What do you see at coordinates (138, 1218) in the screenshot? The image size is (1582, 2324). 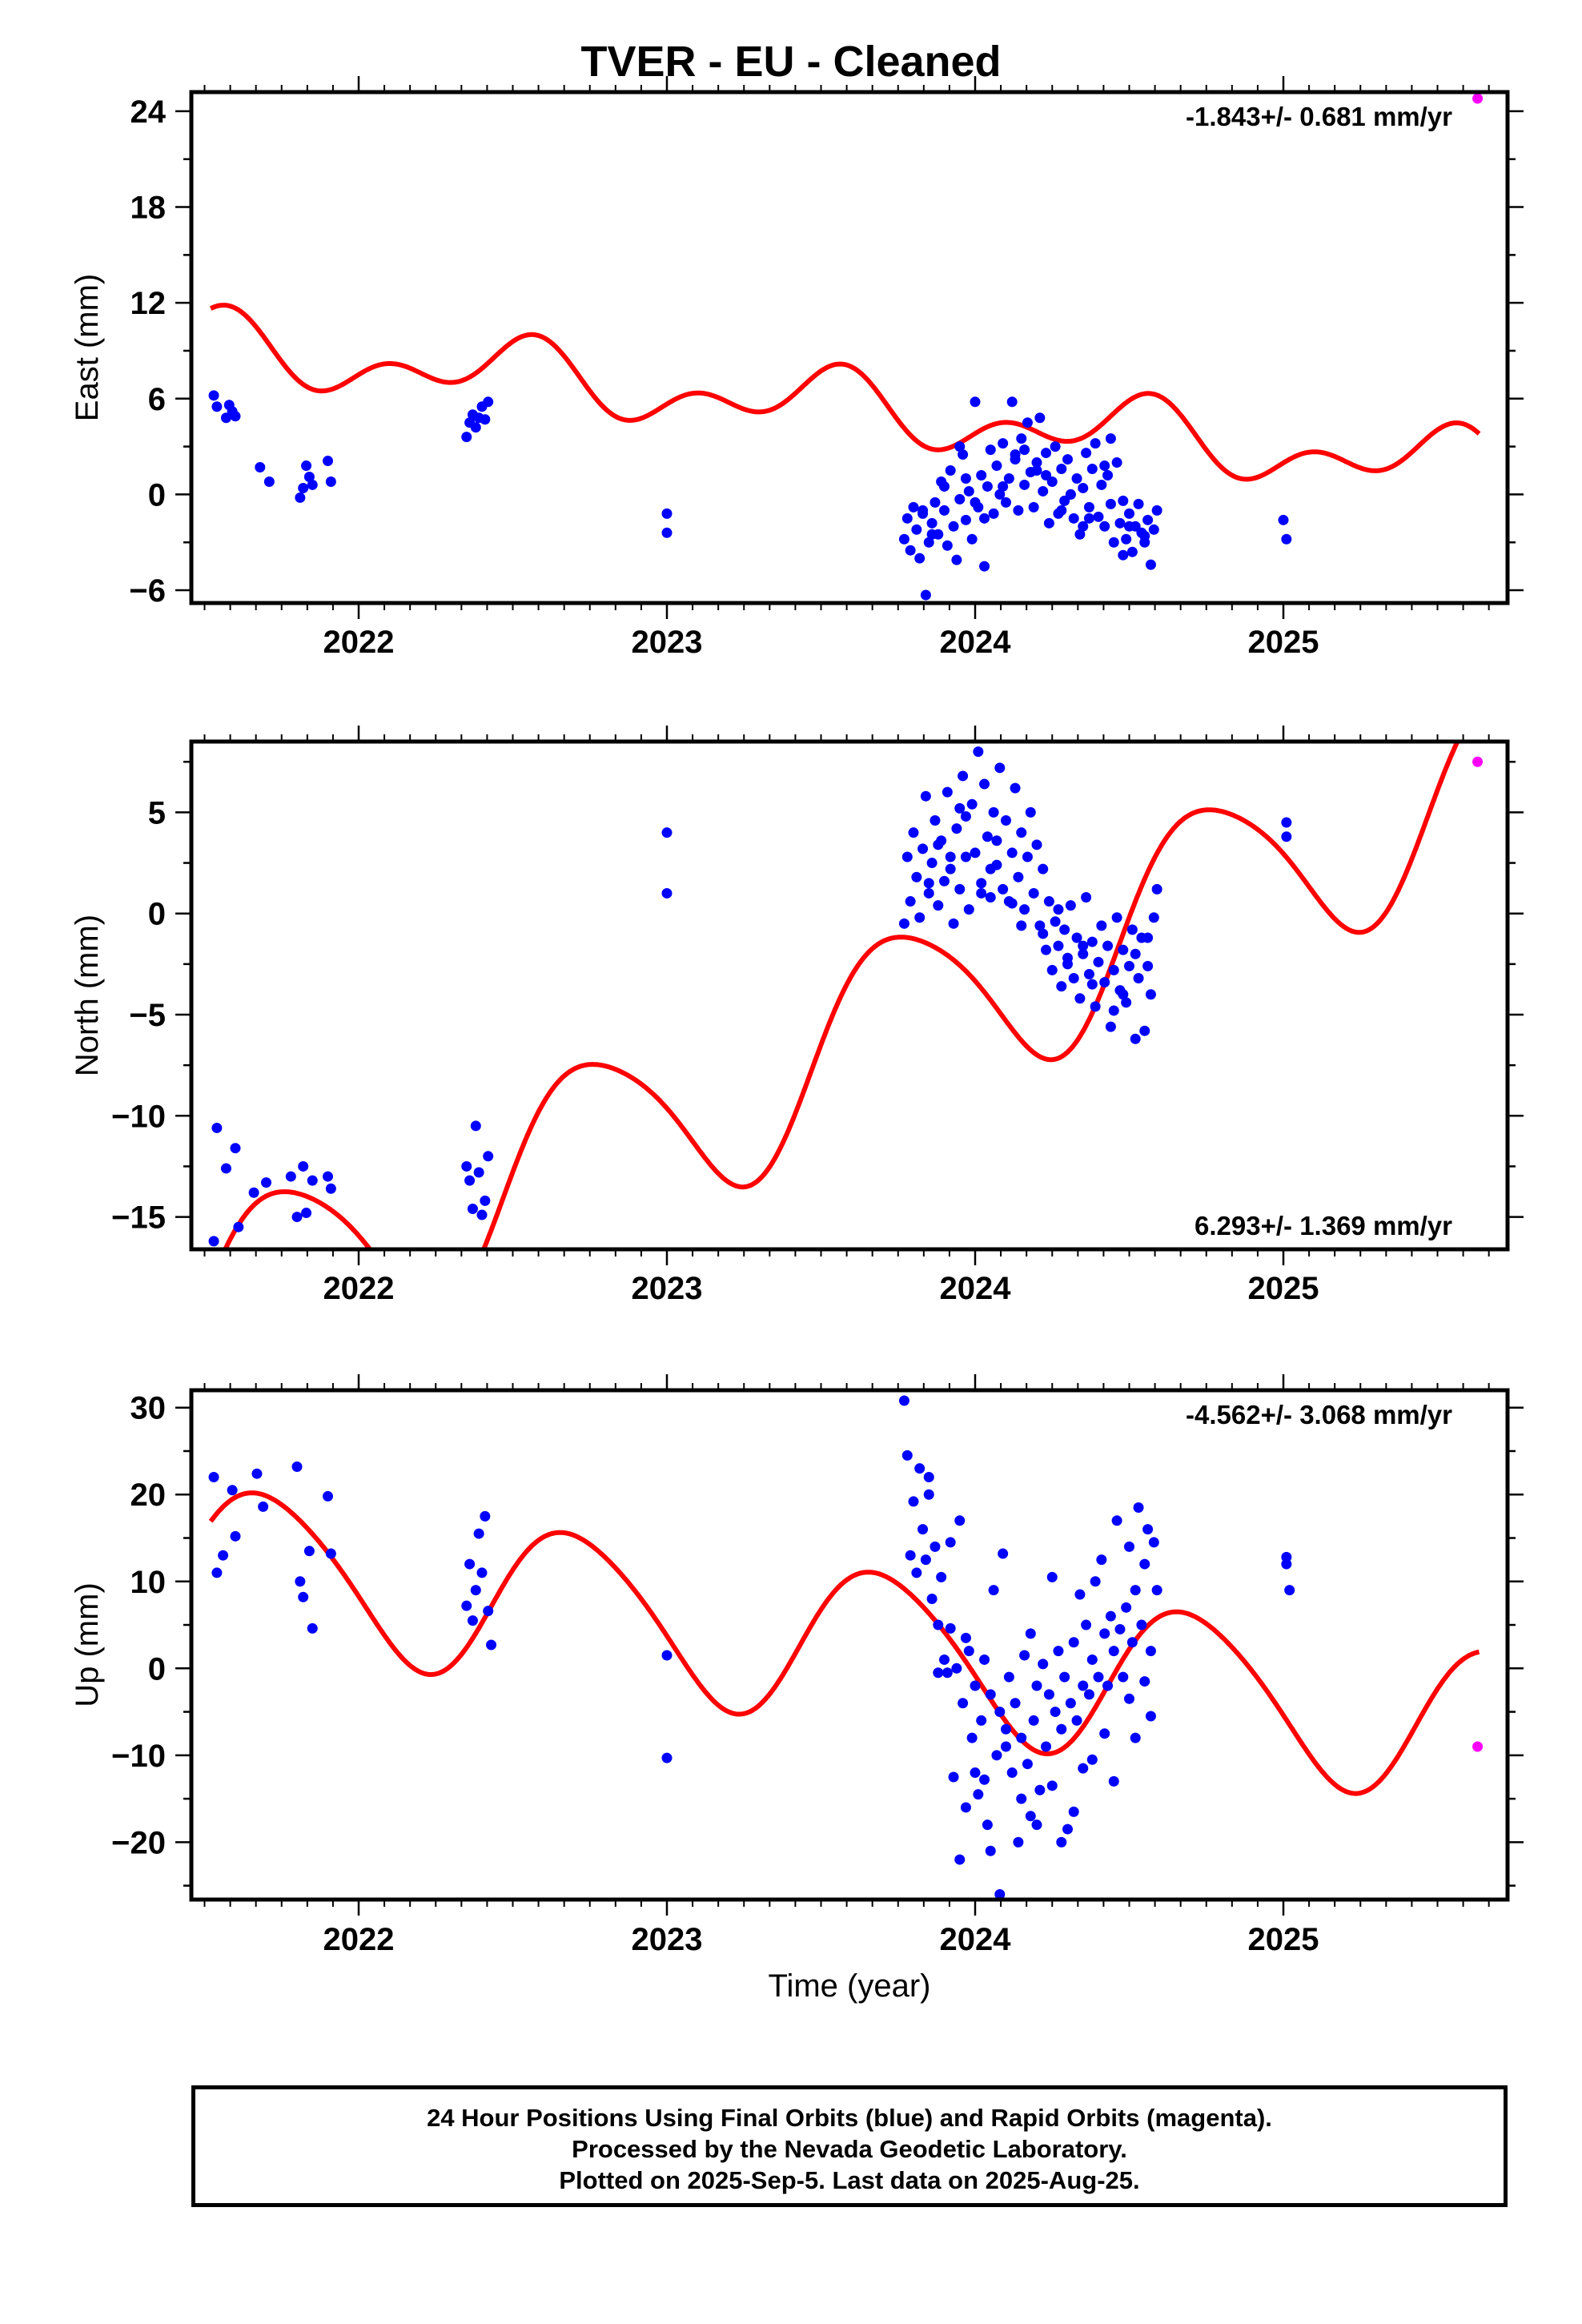 I see `y-tick-label: −15` at bounding box center [138, 1218].